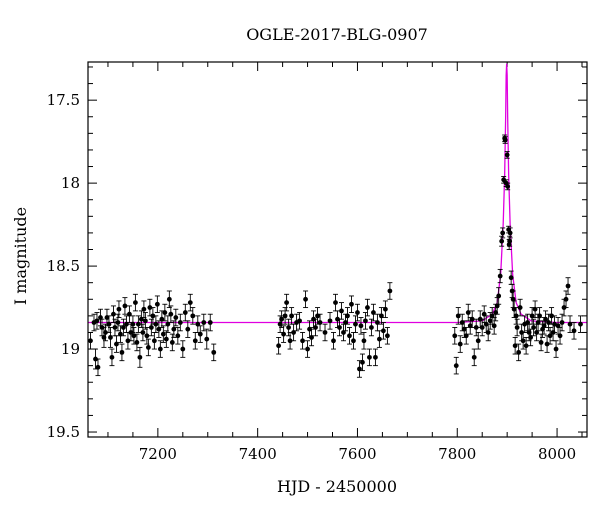 The height and width of the screenshot is (512, 600). What do you see at coordinates (63, 432) in the screenshot?
I see `y-tick-label: 19.5` at bounding box center [63, 432].